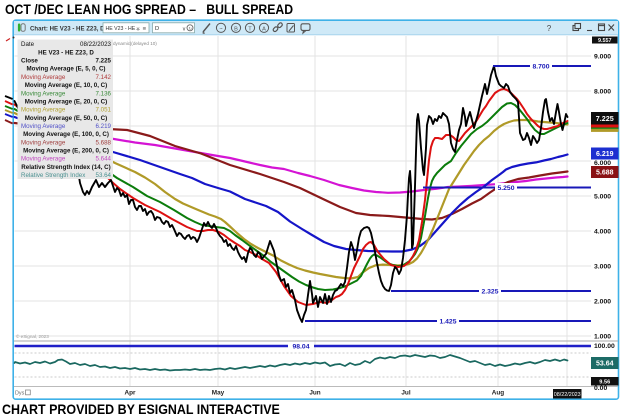 The width and height of the screenshot is (637, 420). I want to click on svg-text: Apr, so click(130, 393).